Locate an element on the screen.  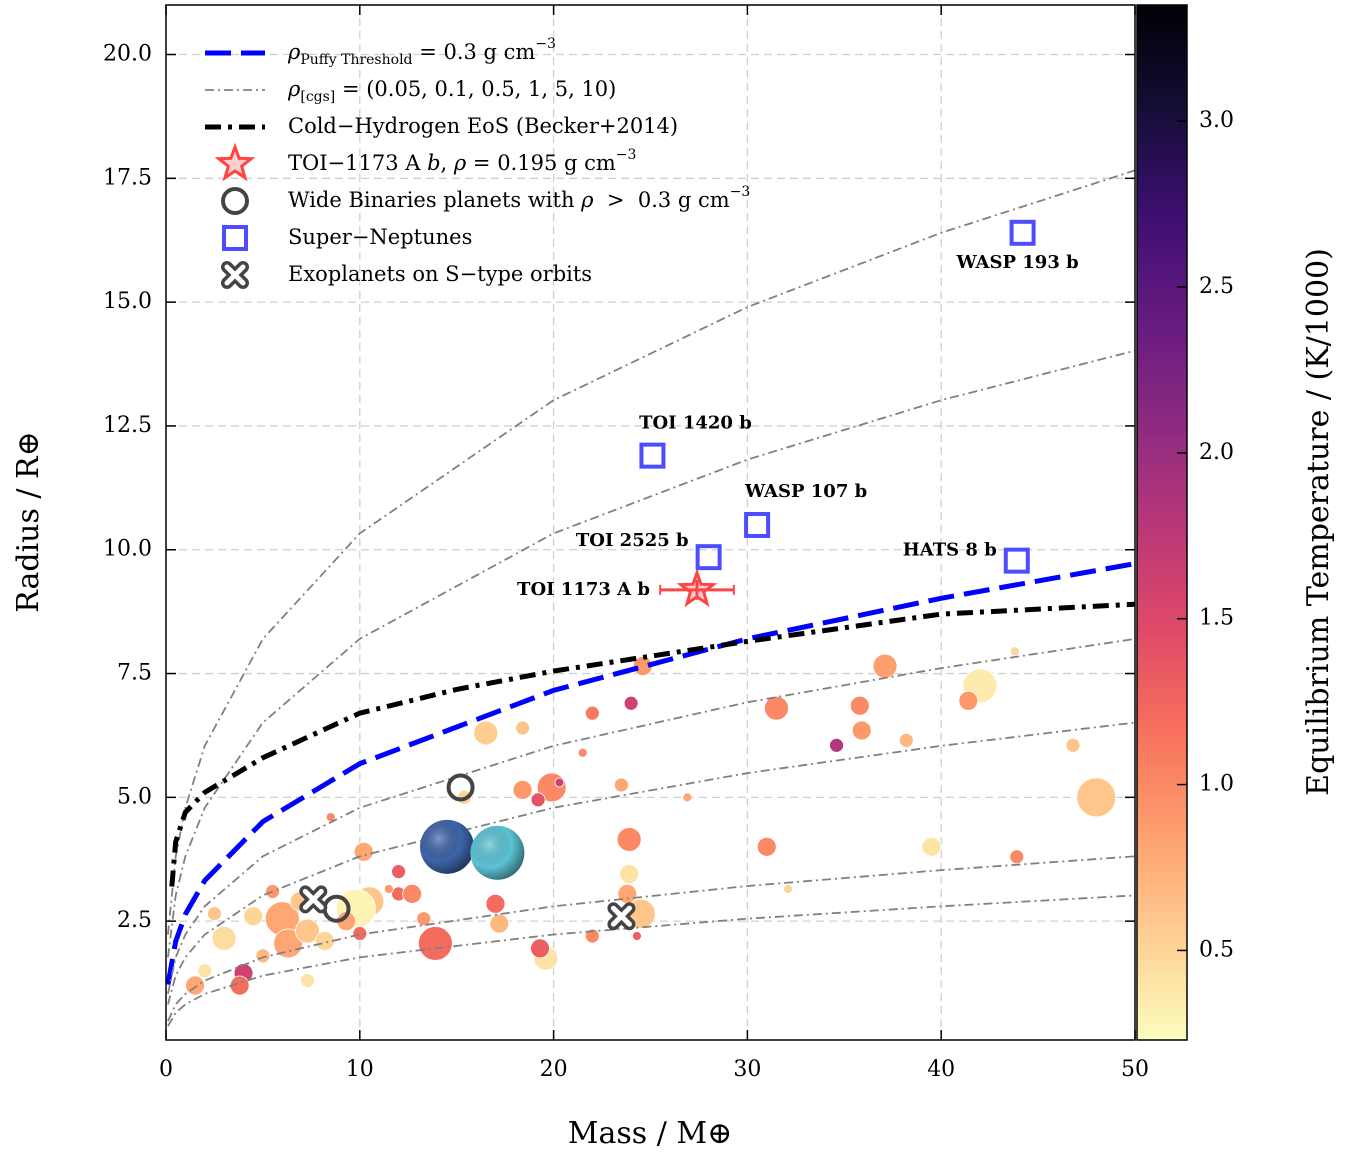
planet-shading is located at coordinates (447, 846).